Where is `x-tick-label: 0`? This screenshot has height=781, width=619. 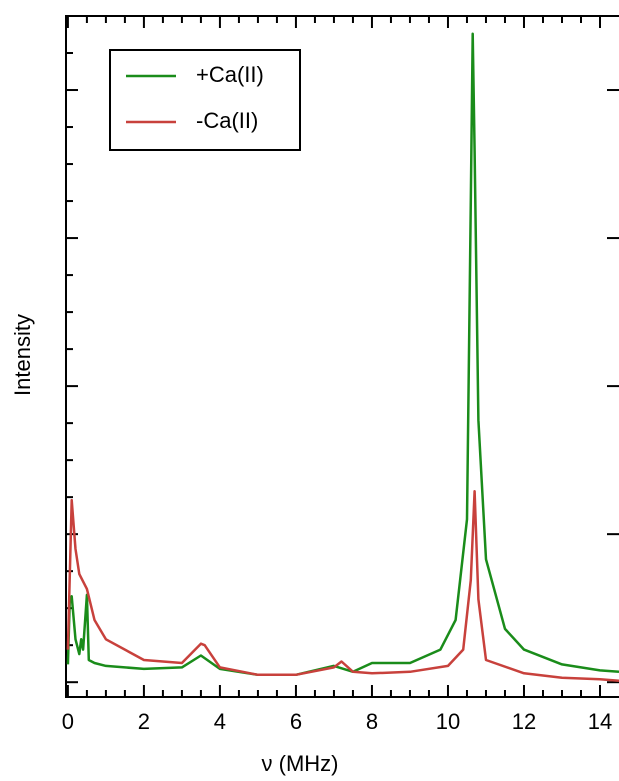 x-tick-label: 0 is located at coordinates (68, 721).